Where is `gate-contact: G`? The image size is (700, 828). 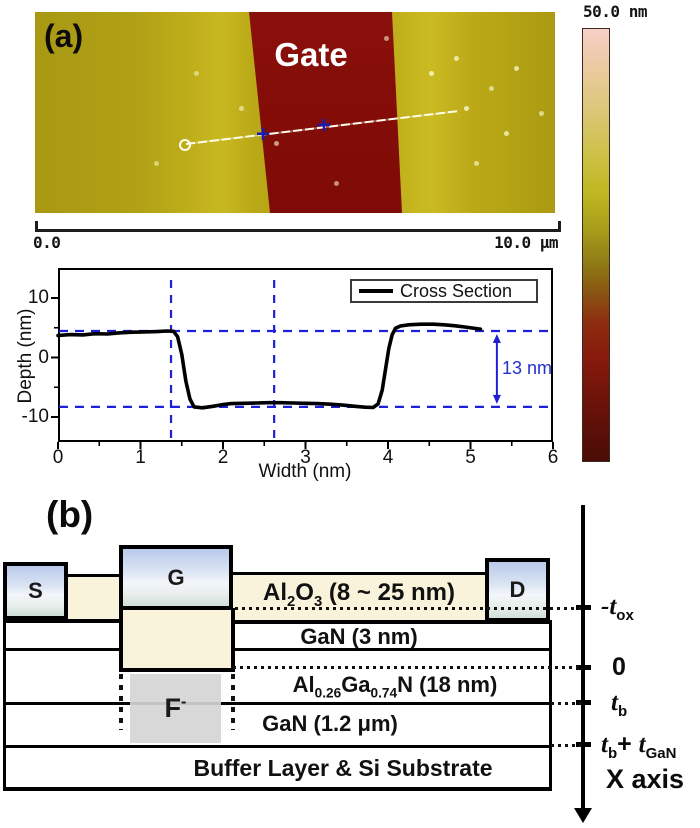 gate-contact: G is located at coordinates (176, 577).